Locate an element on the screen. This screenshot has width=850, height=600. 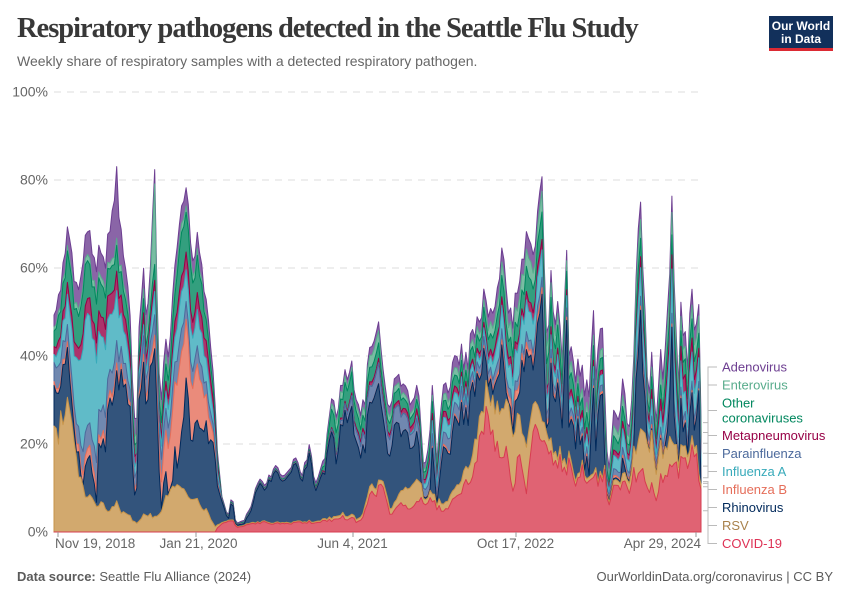
svg-text: 100% is located at coordinates (30, 92).